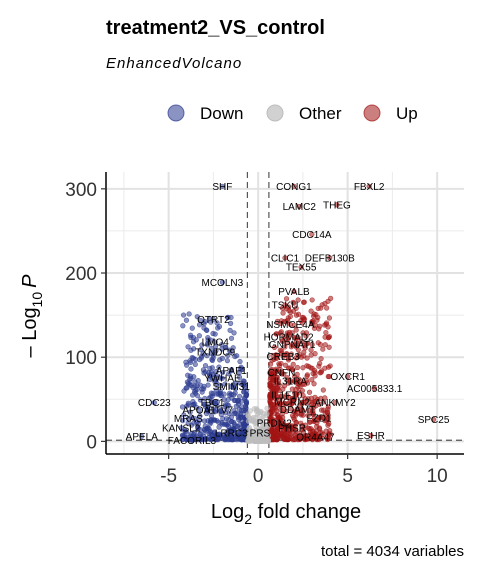 The height and width of the screenshot is (576, 480). What do you see at coordinates (256, 369) in the screenshot?
I see `background-points` at bounding box center [256, 369].